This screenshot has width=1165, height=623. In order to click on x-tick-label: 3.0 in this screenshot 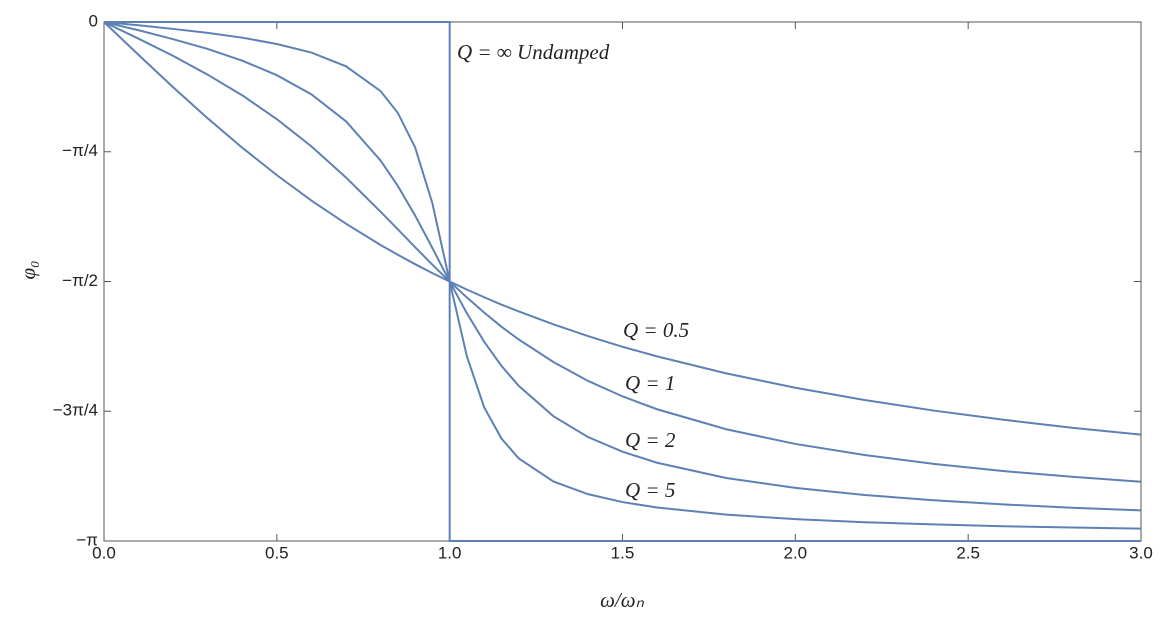, I will do `click(1141, 552)`.